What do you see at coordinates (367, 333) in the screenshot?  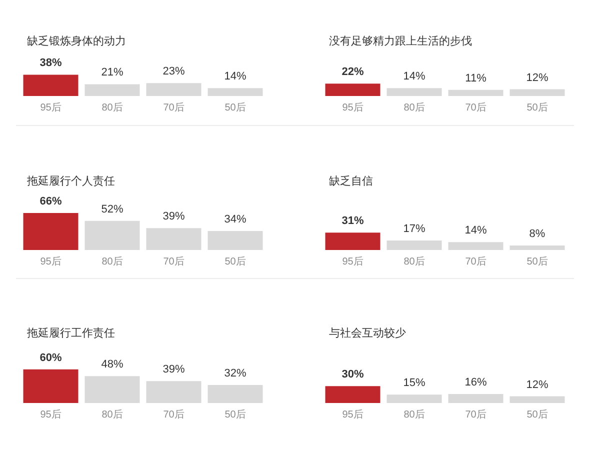 I see `chart-title: 与社会互动较少` at bounding box center [367, 333].